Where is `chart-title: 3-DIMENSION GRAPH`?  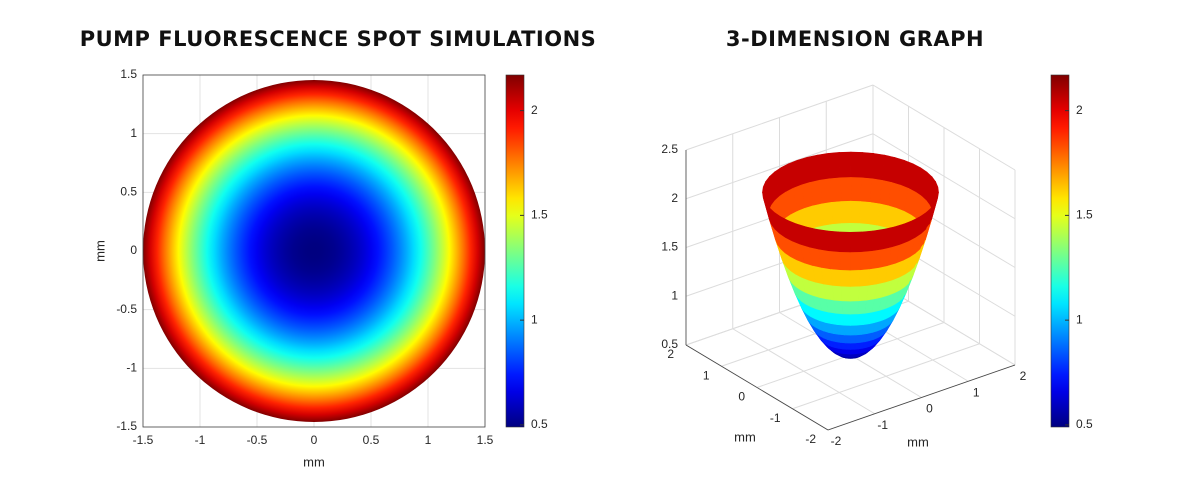
chart-title: 3-DIMENSION GRAPH is located at coordinates (855, 39).